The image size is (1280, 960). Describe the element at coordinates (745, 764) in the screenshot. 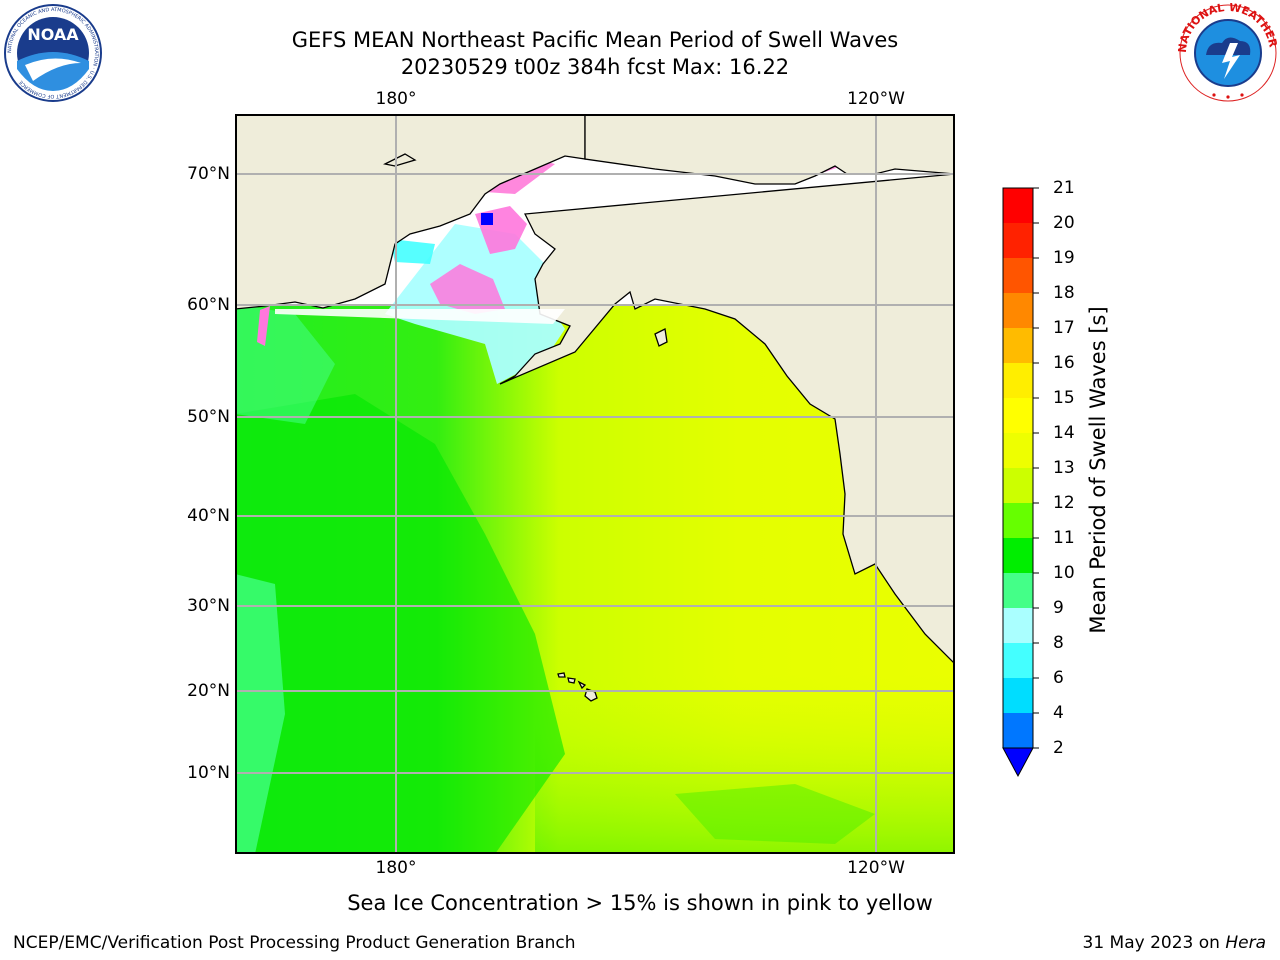

I see `ocean-field-south` at that location.